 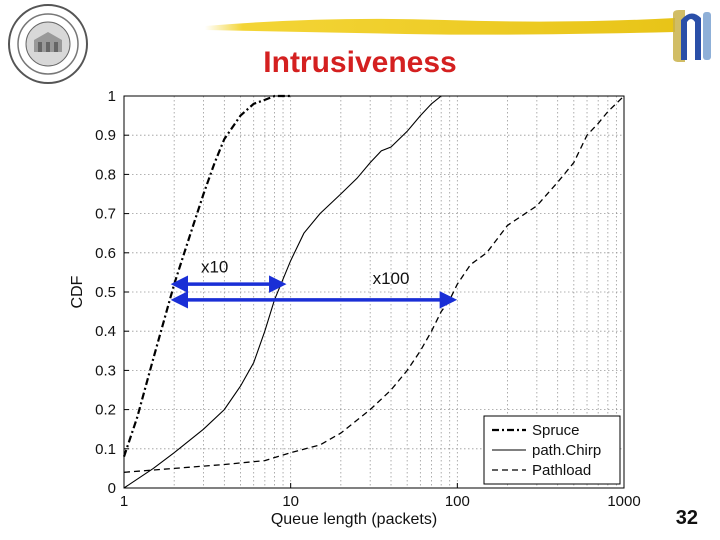 What do you see at coordinates (105, 253) in the screenshot?
I see `y-tick-label: 0.6` at bounding box center [105, 253].